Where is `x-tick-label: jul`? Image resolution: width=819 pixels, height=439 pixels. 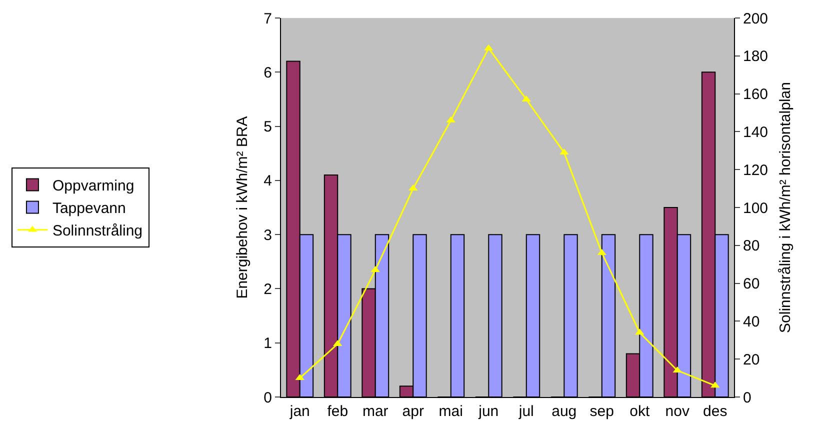 x-tick-label: jul is located at coordinates (526, 411).